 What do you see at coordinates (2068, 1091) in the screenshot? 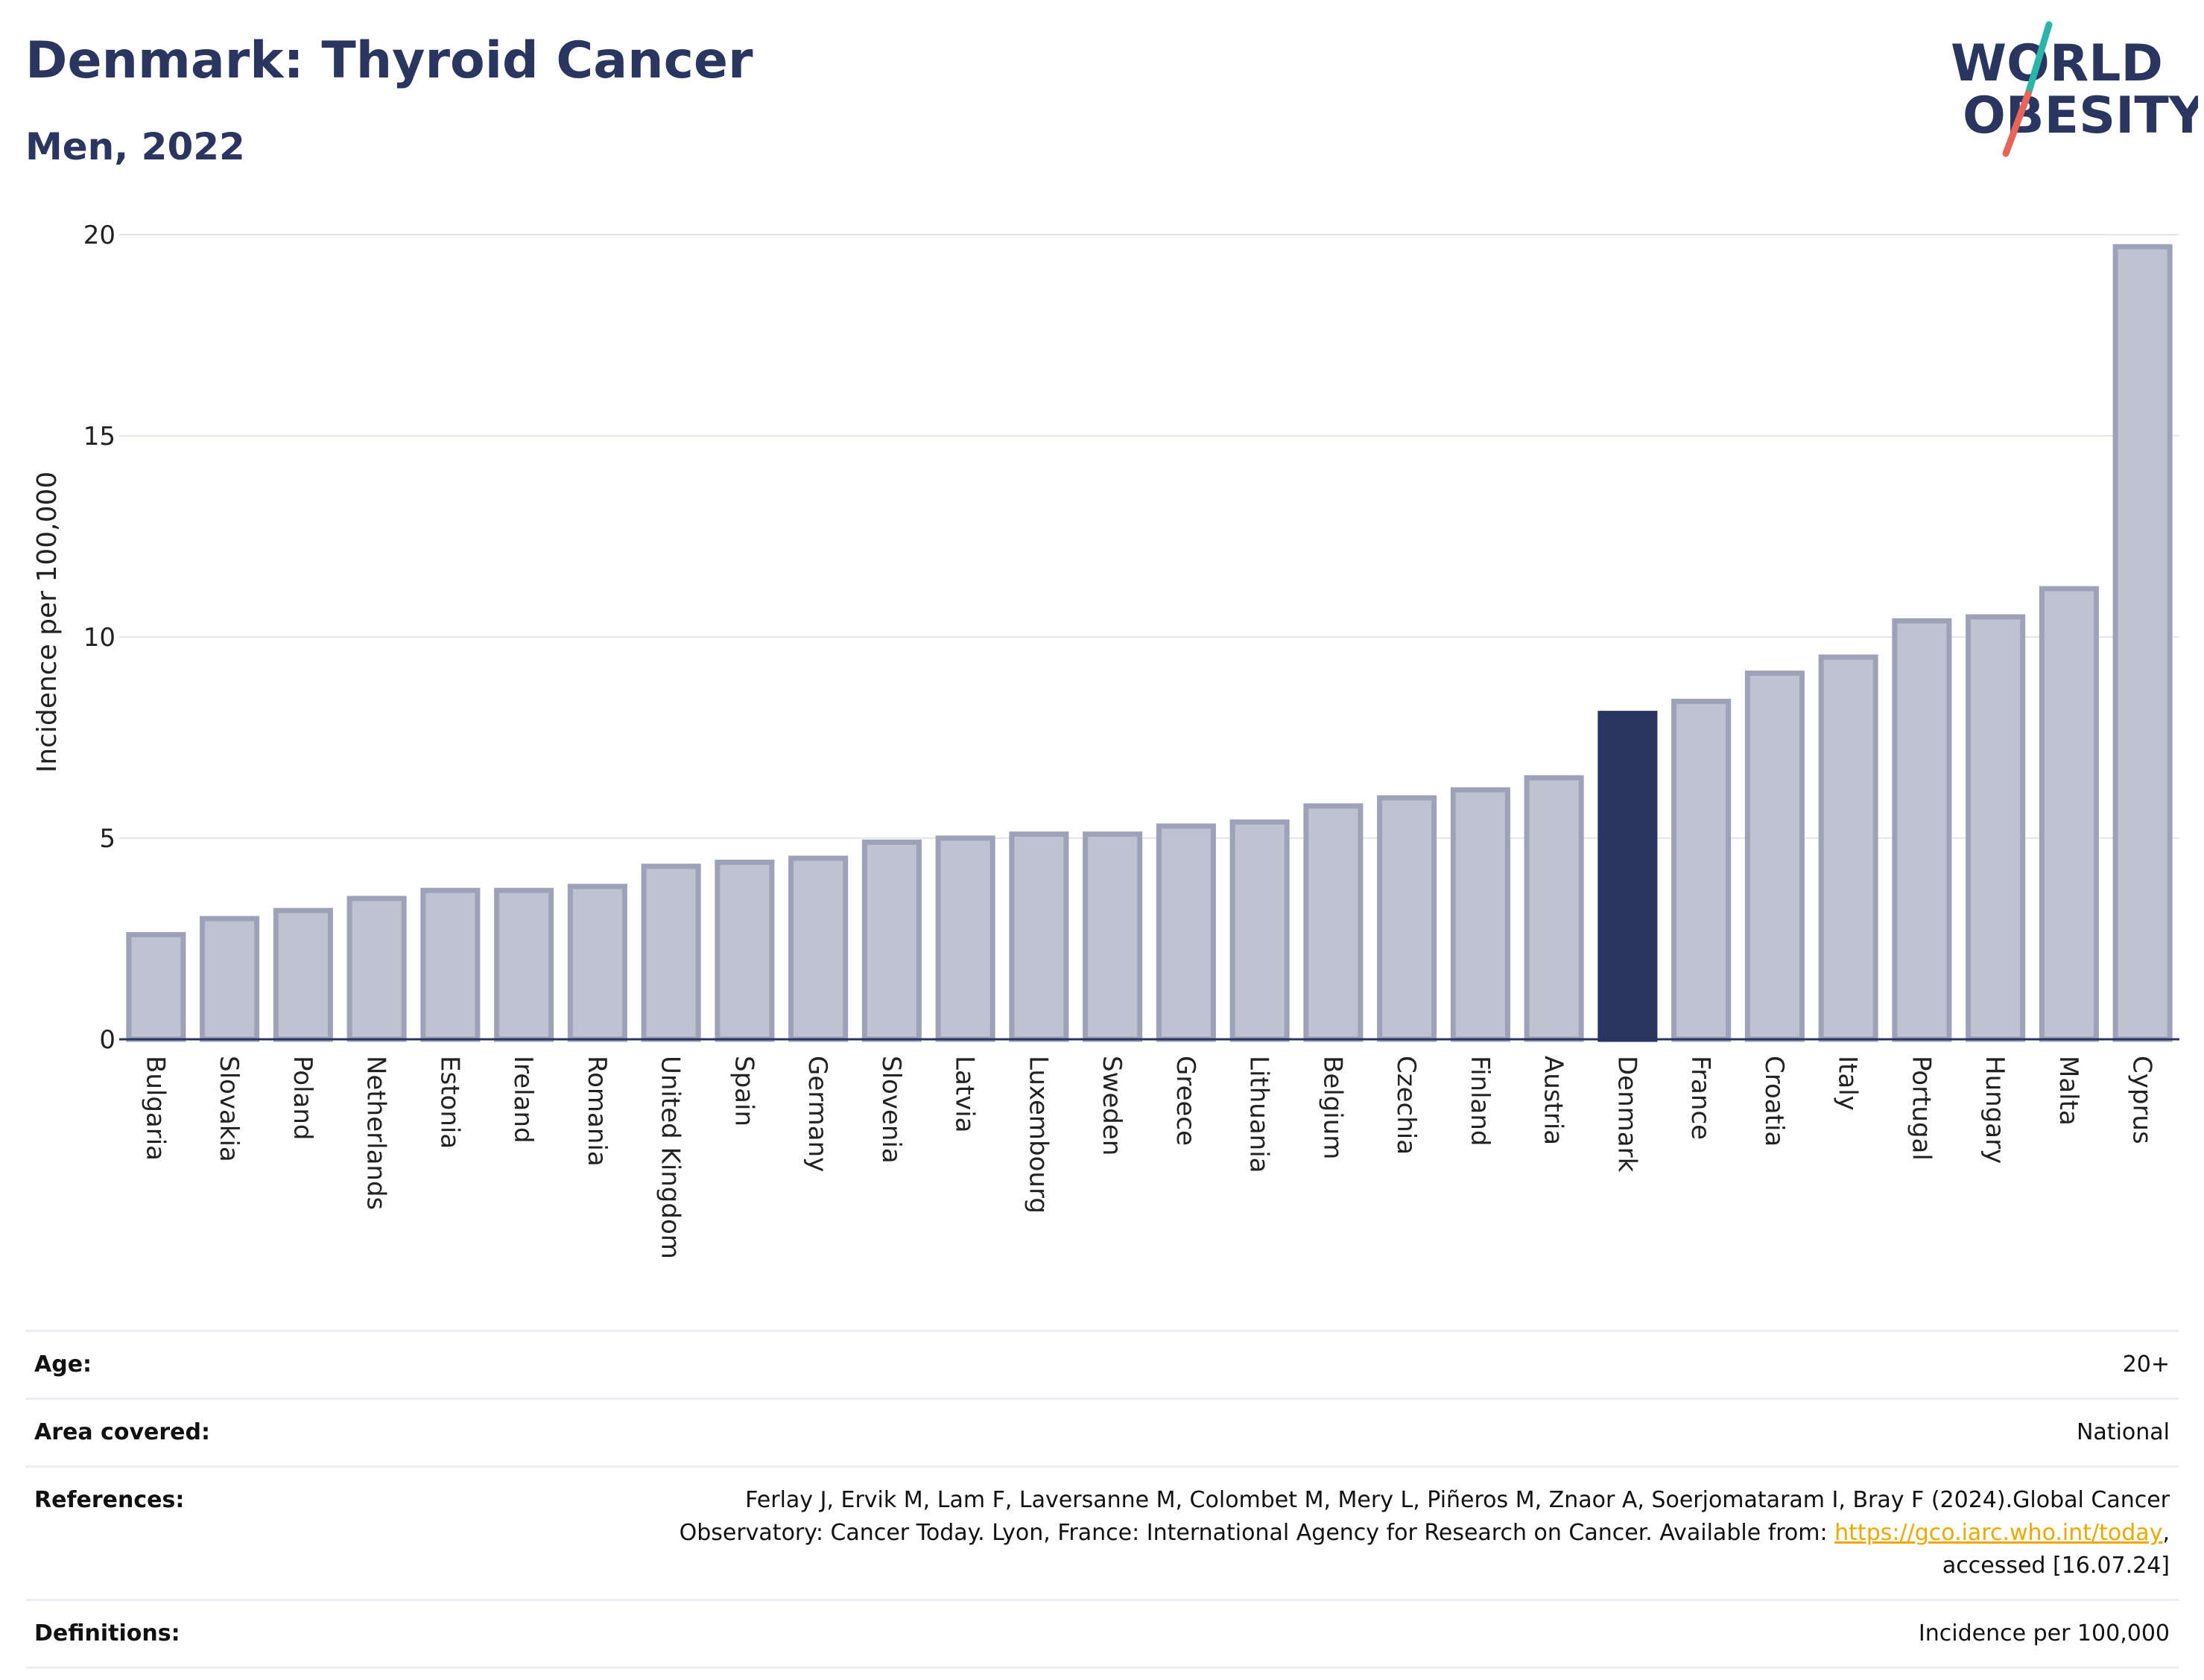
I see `x-tick-label: Malta` at bounding box center [2068, 1091].